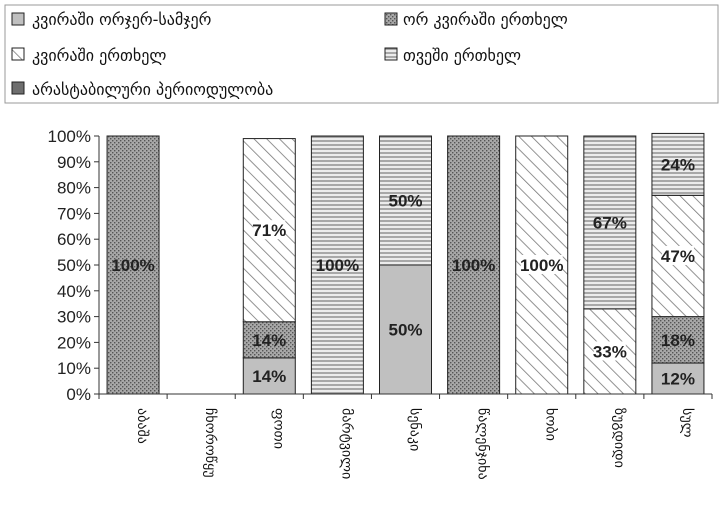  I want to click on legend-item-4: არასტაბილური პერიოდულობა, so click(142, 89).